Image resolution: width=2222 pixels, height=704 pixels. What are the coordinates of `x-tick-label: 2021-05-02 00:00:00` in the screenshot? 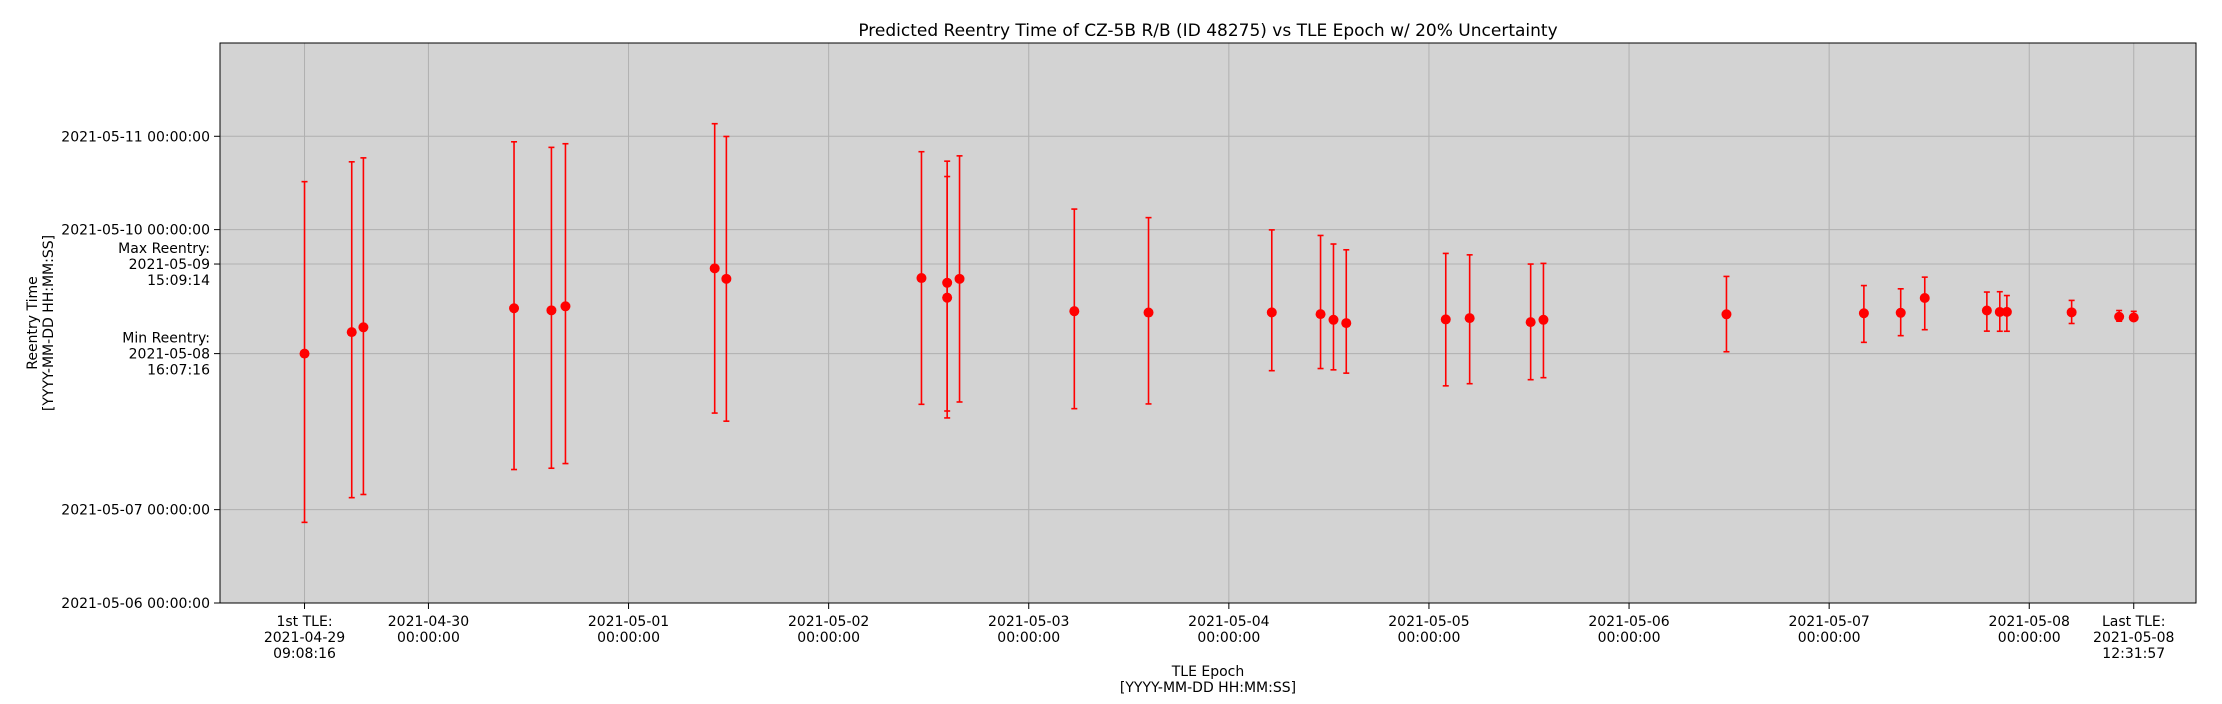 It's located at (828, 630).